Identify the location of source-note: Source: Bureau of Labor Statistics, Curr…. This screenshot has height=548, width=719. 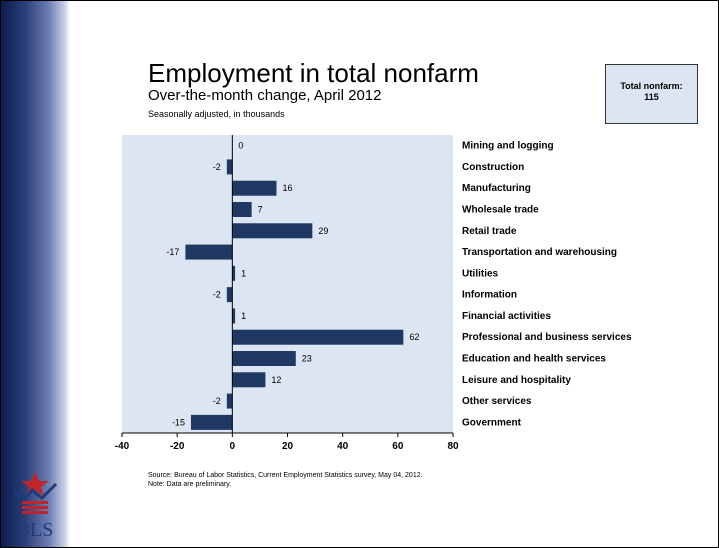
(285, 480).